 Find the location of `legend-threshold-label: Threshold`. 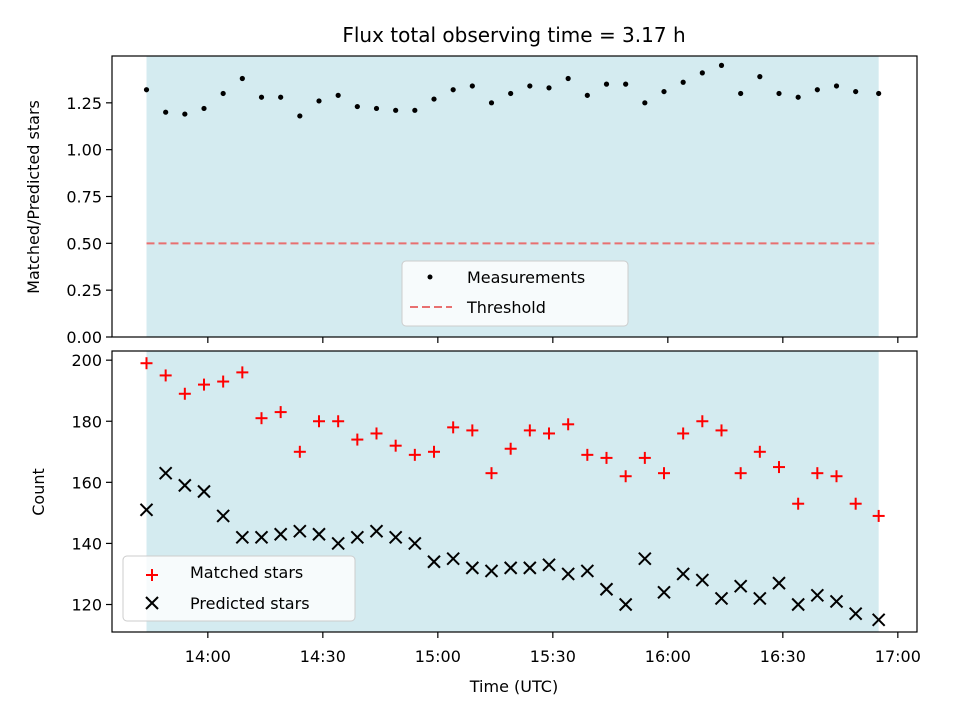

legend-threshold-label: Threshold is located at coordinates (506, 307).